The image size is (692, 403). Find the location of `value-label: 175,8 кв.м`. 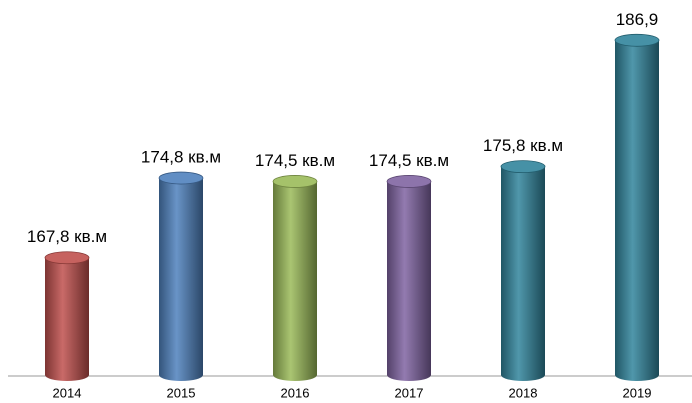

value-label: 175,8 кв.м is located at coordinates (523, 145).